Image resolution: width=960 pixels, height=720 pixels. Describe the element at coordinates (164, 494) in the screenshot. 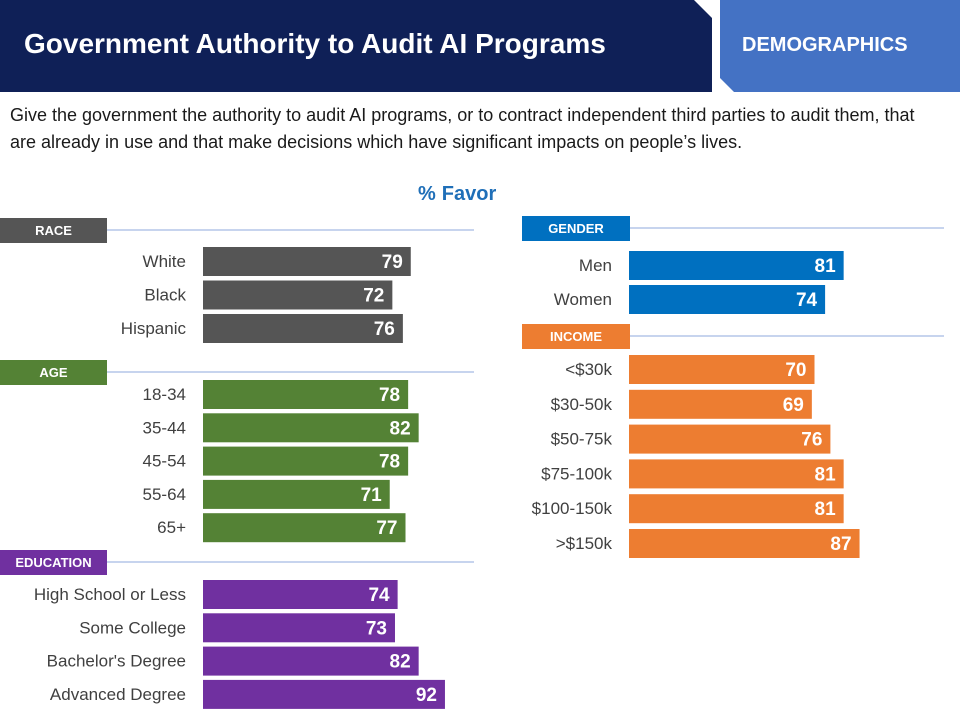

I see `age-55-64-category-label: 55-64` at that location.